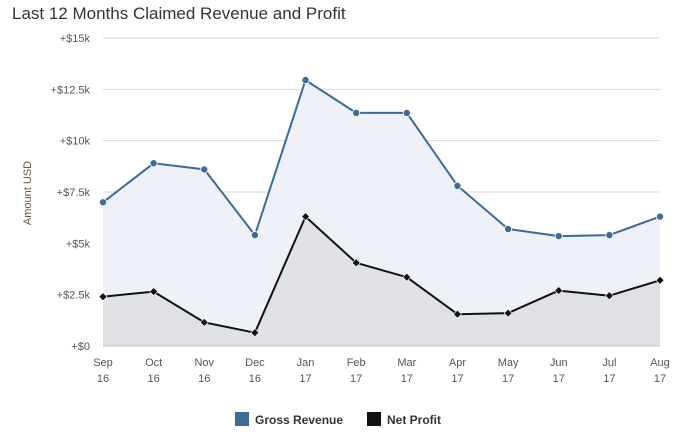  I want to click on y-tick-label: +$5k, so click(78, 244).